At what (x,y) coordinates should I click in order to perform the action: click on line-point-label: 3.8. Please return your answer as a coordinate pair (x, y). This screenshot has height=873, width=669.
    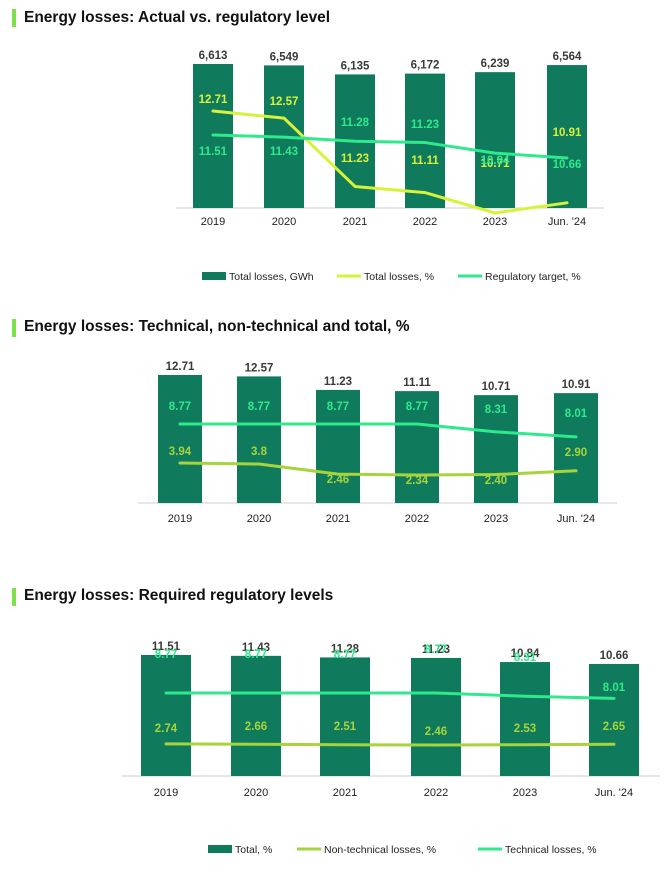
    Looking at the image, I should click on (259, 452).